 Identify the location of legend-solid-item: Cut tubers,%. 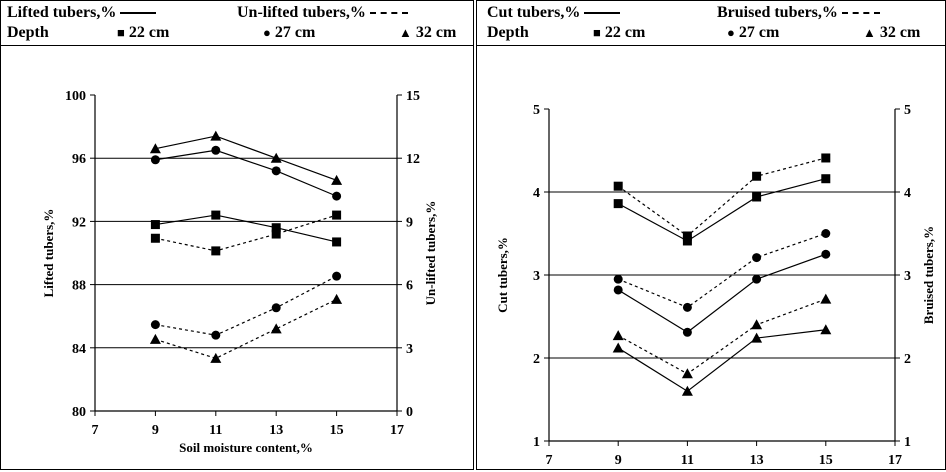
(554, 13).